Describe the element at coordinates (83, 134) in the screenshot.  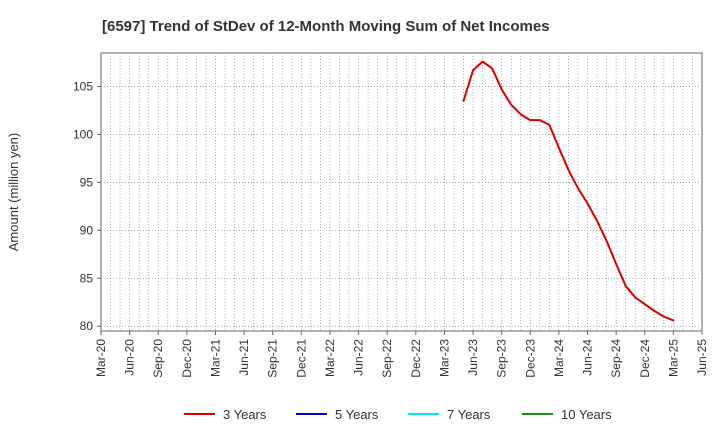
I see `y-tick-label: 100` at that location.